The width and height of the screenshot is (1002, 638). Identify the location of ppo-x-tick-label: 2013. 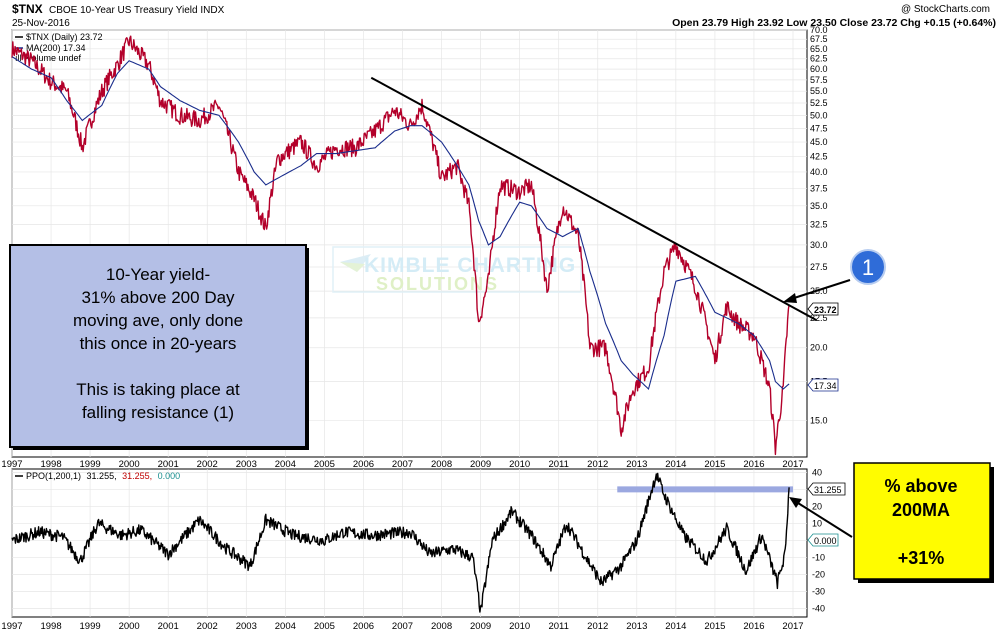
(636, 626).